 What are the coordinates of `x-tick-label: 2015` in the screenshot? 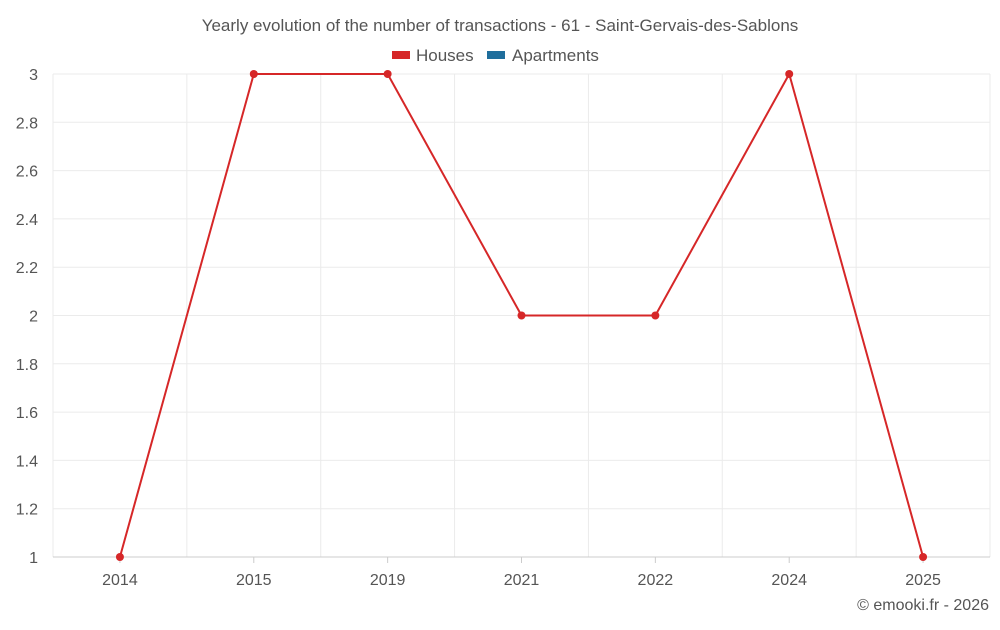 It's located at (254, 580).